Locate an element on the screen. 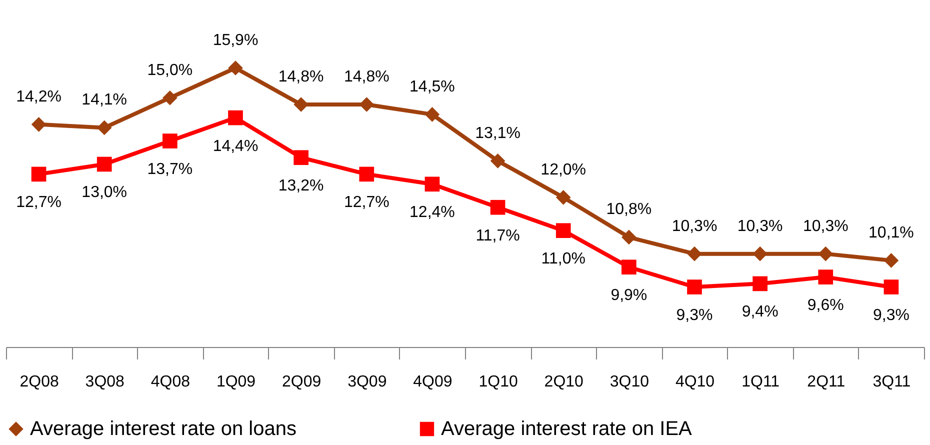  data-label: 13,1% is located at coordinates (497, 133).